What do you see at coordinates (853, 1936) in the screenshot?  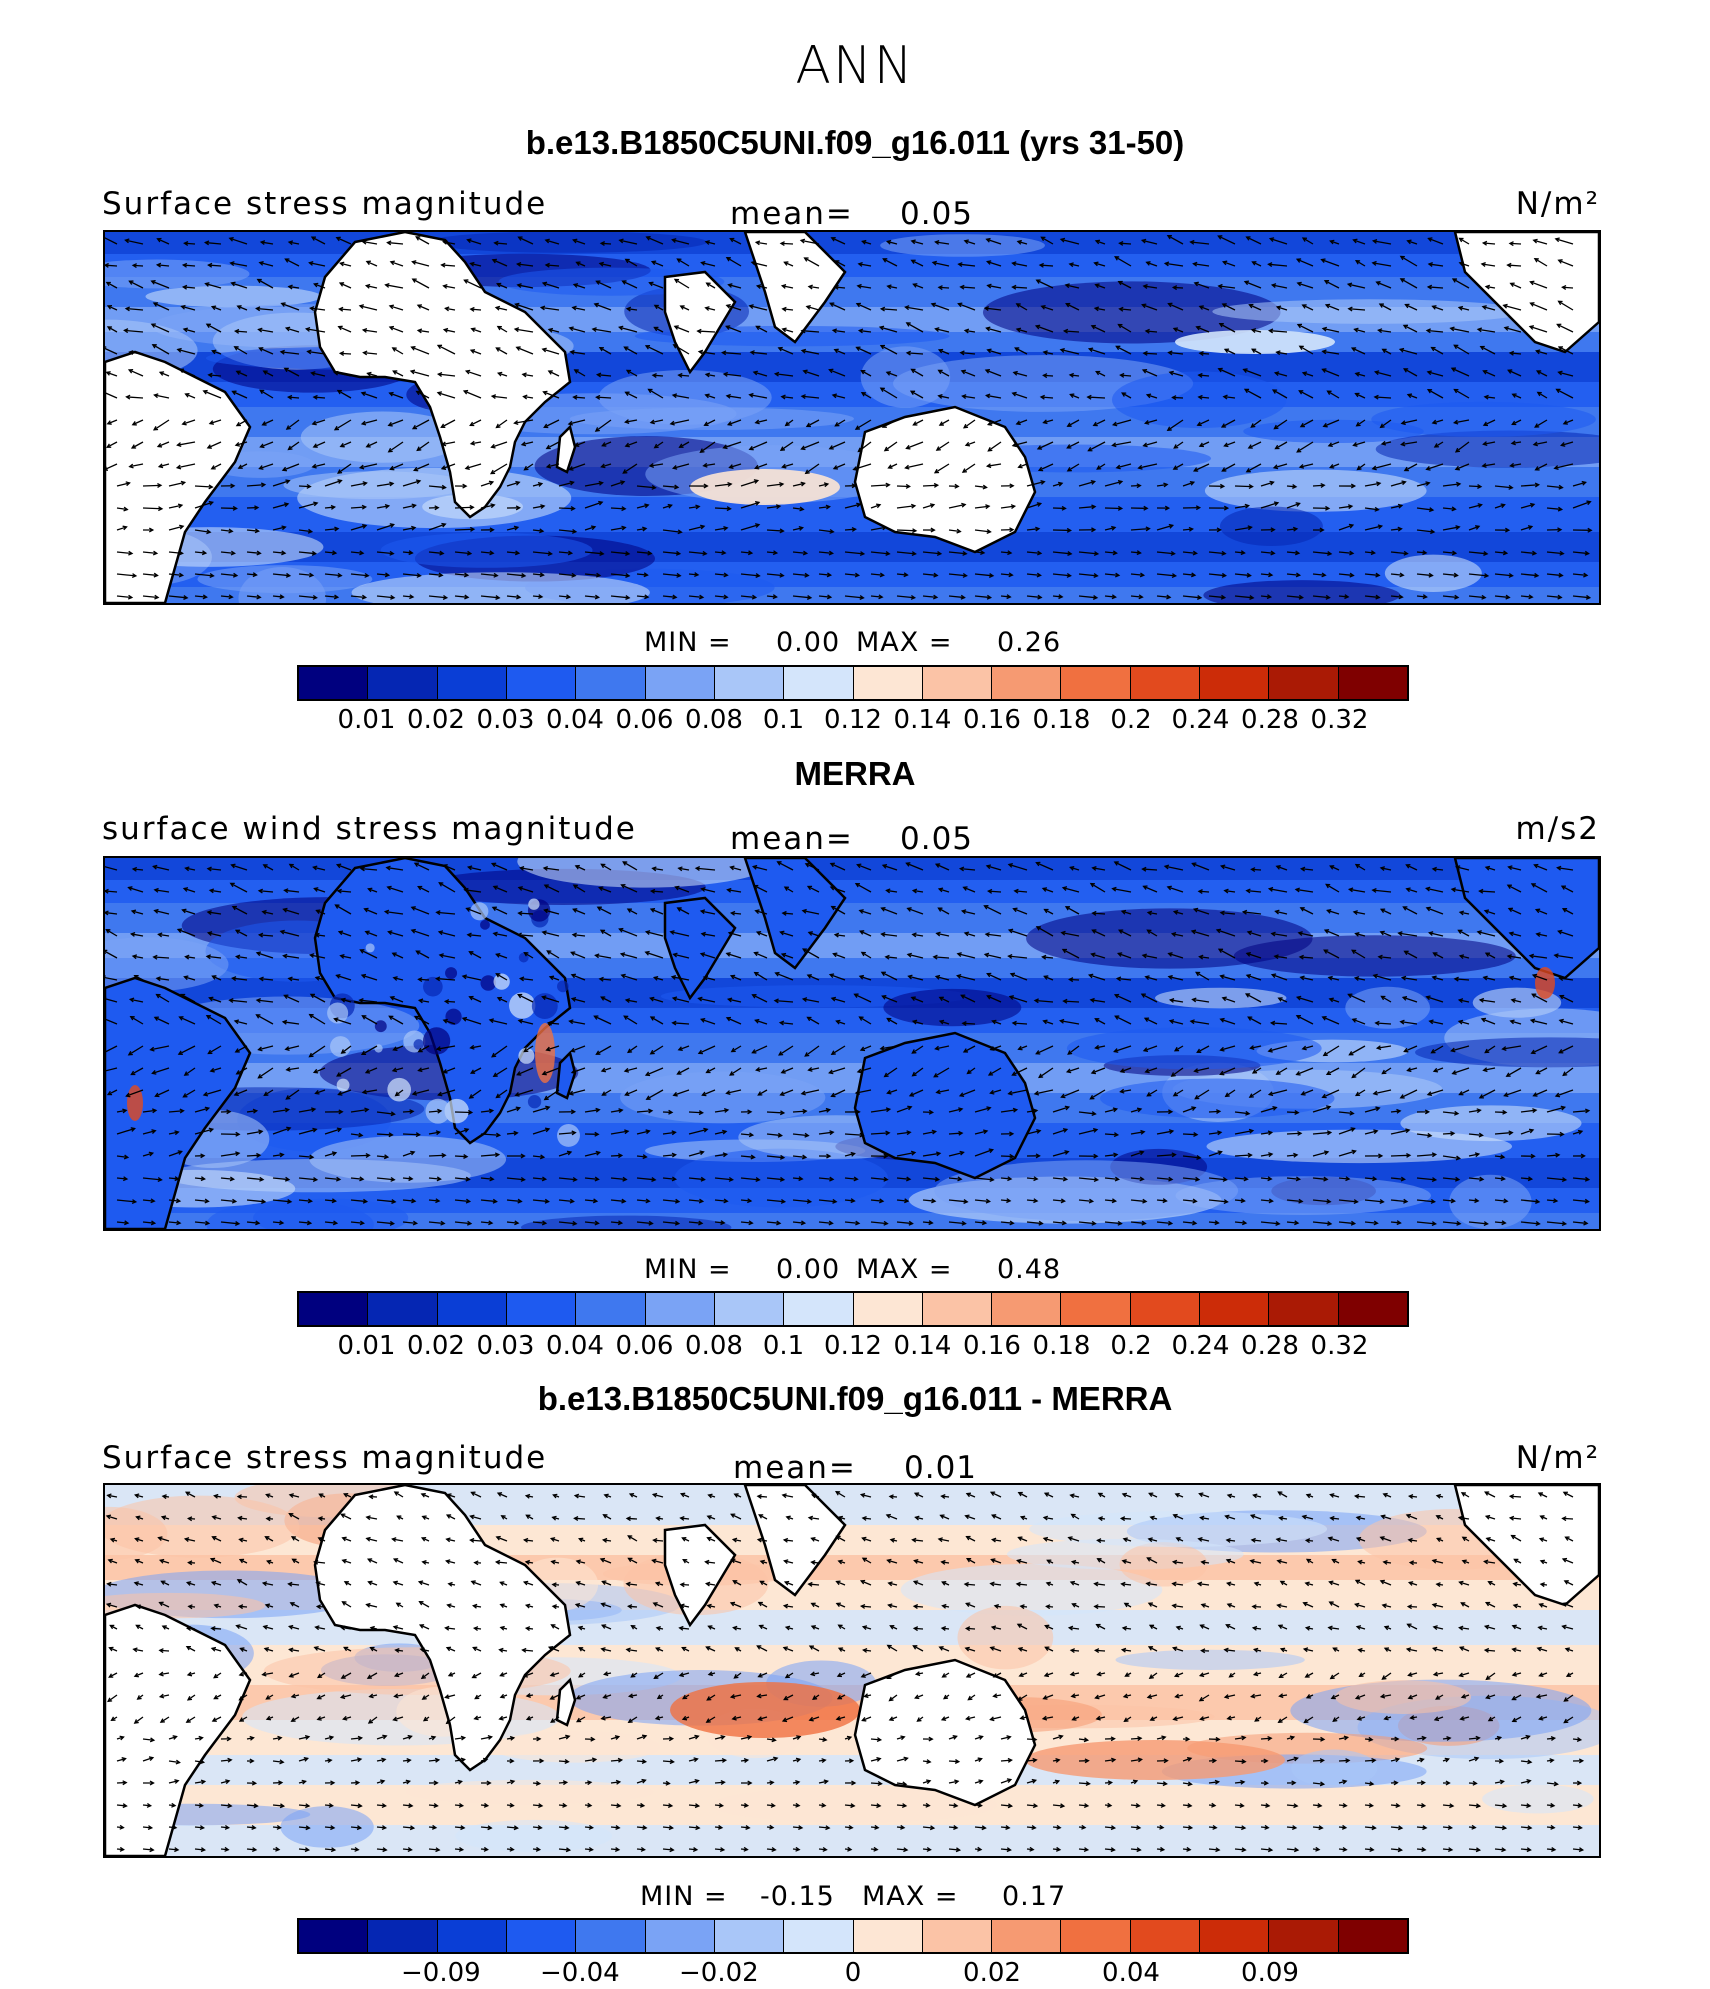 I see `panel-3-colorbar` at bounding box center [853, 1936].